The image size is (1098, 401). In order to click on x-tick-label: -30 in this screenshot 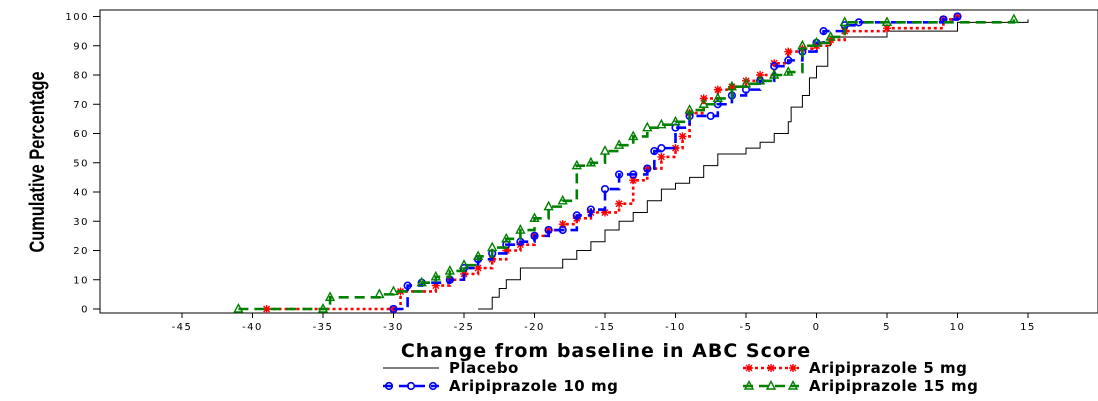, I will do `click(393, 327)`.